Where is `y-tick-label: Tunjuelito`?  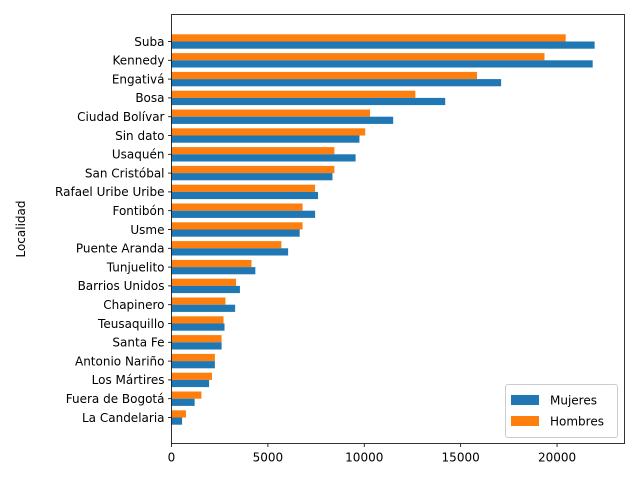
y-tick-label: Tunjuelito is located at coordinates (135, 267).